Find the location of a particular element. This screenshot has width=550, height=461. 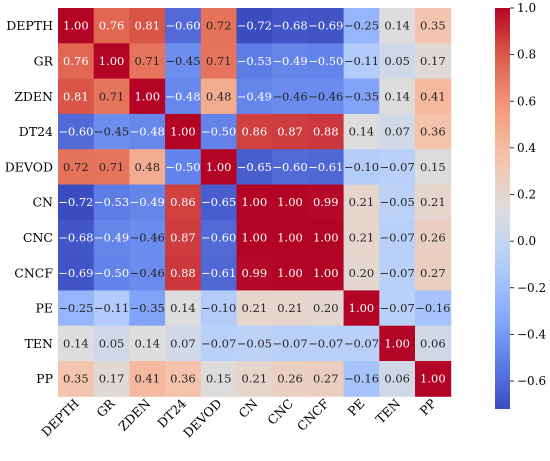

cell-value-label: −0.48 is located at coordinates (182, 96).